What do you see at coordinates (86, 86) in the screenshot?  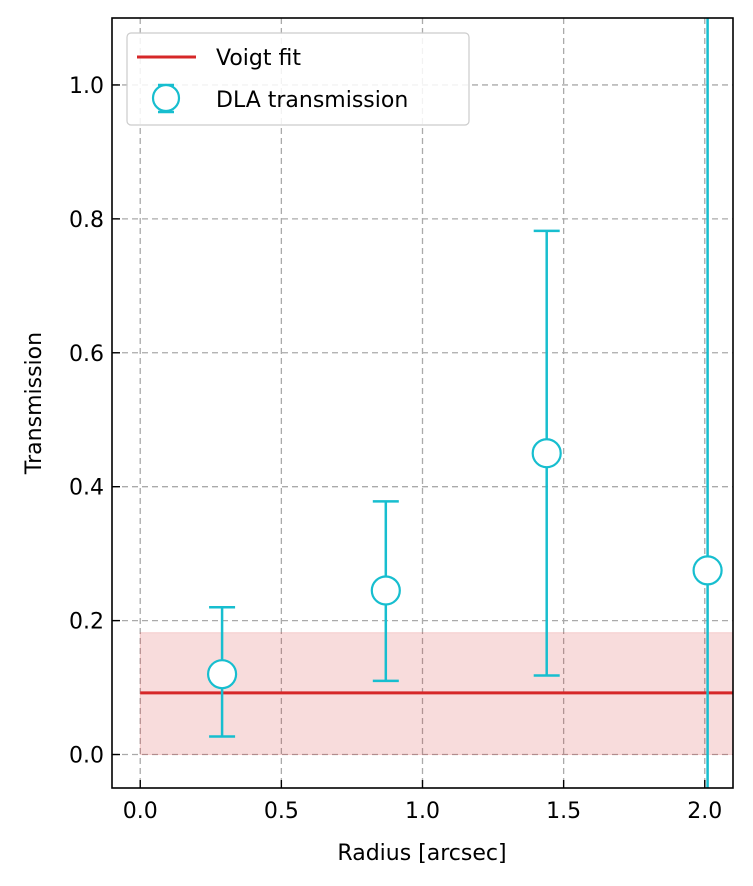 I see `y-tick-label-5: 1.0` at bounding box center [86, 86].